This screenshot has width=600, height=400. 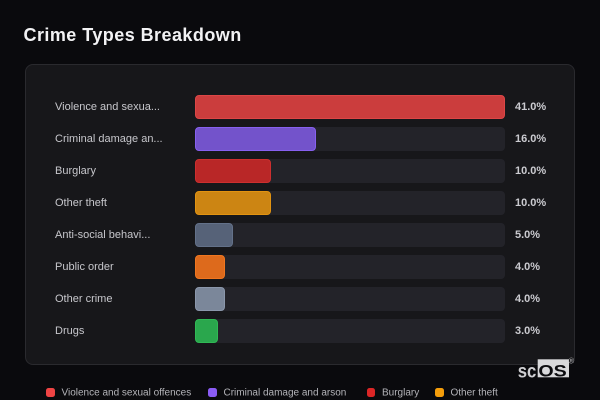 What do you see at coordinates (527, 371) in the screenshot?
I see `svg-text: sc` at bounding box center [527, 371].